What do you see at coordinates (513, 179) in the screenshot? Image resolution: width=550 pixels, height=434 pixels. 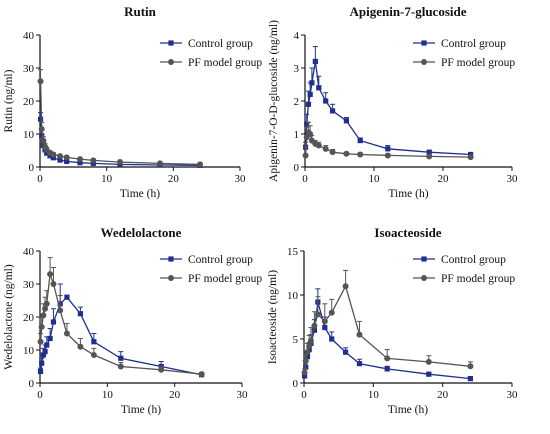 I see `x-tick-label: 30` at bounding box center [513, 179].